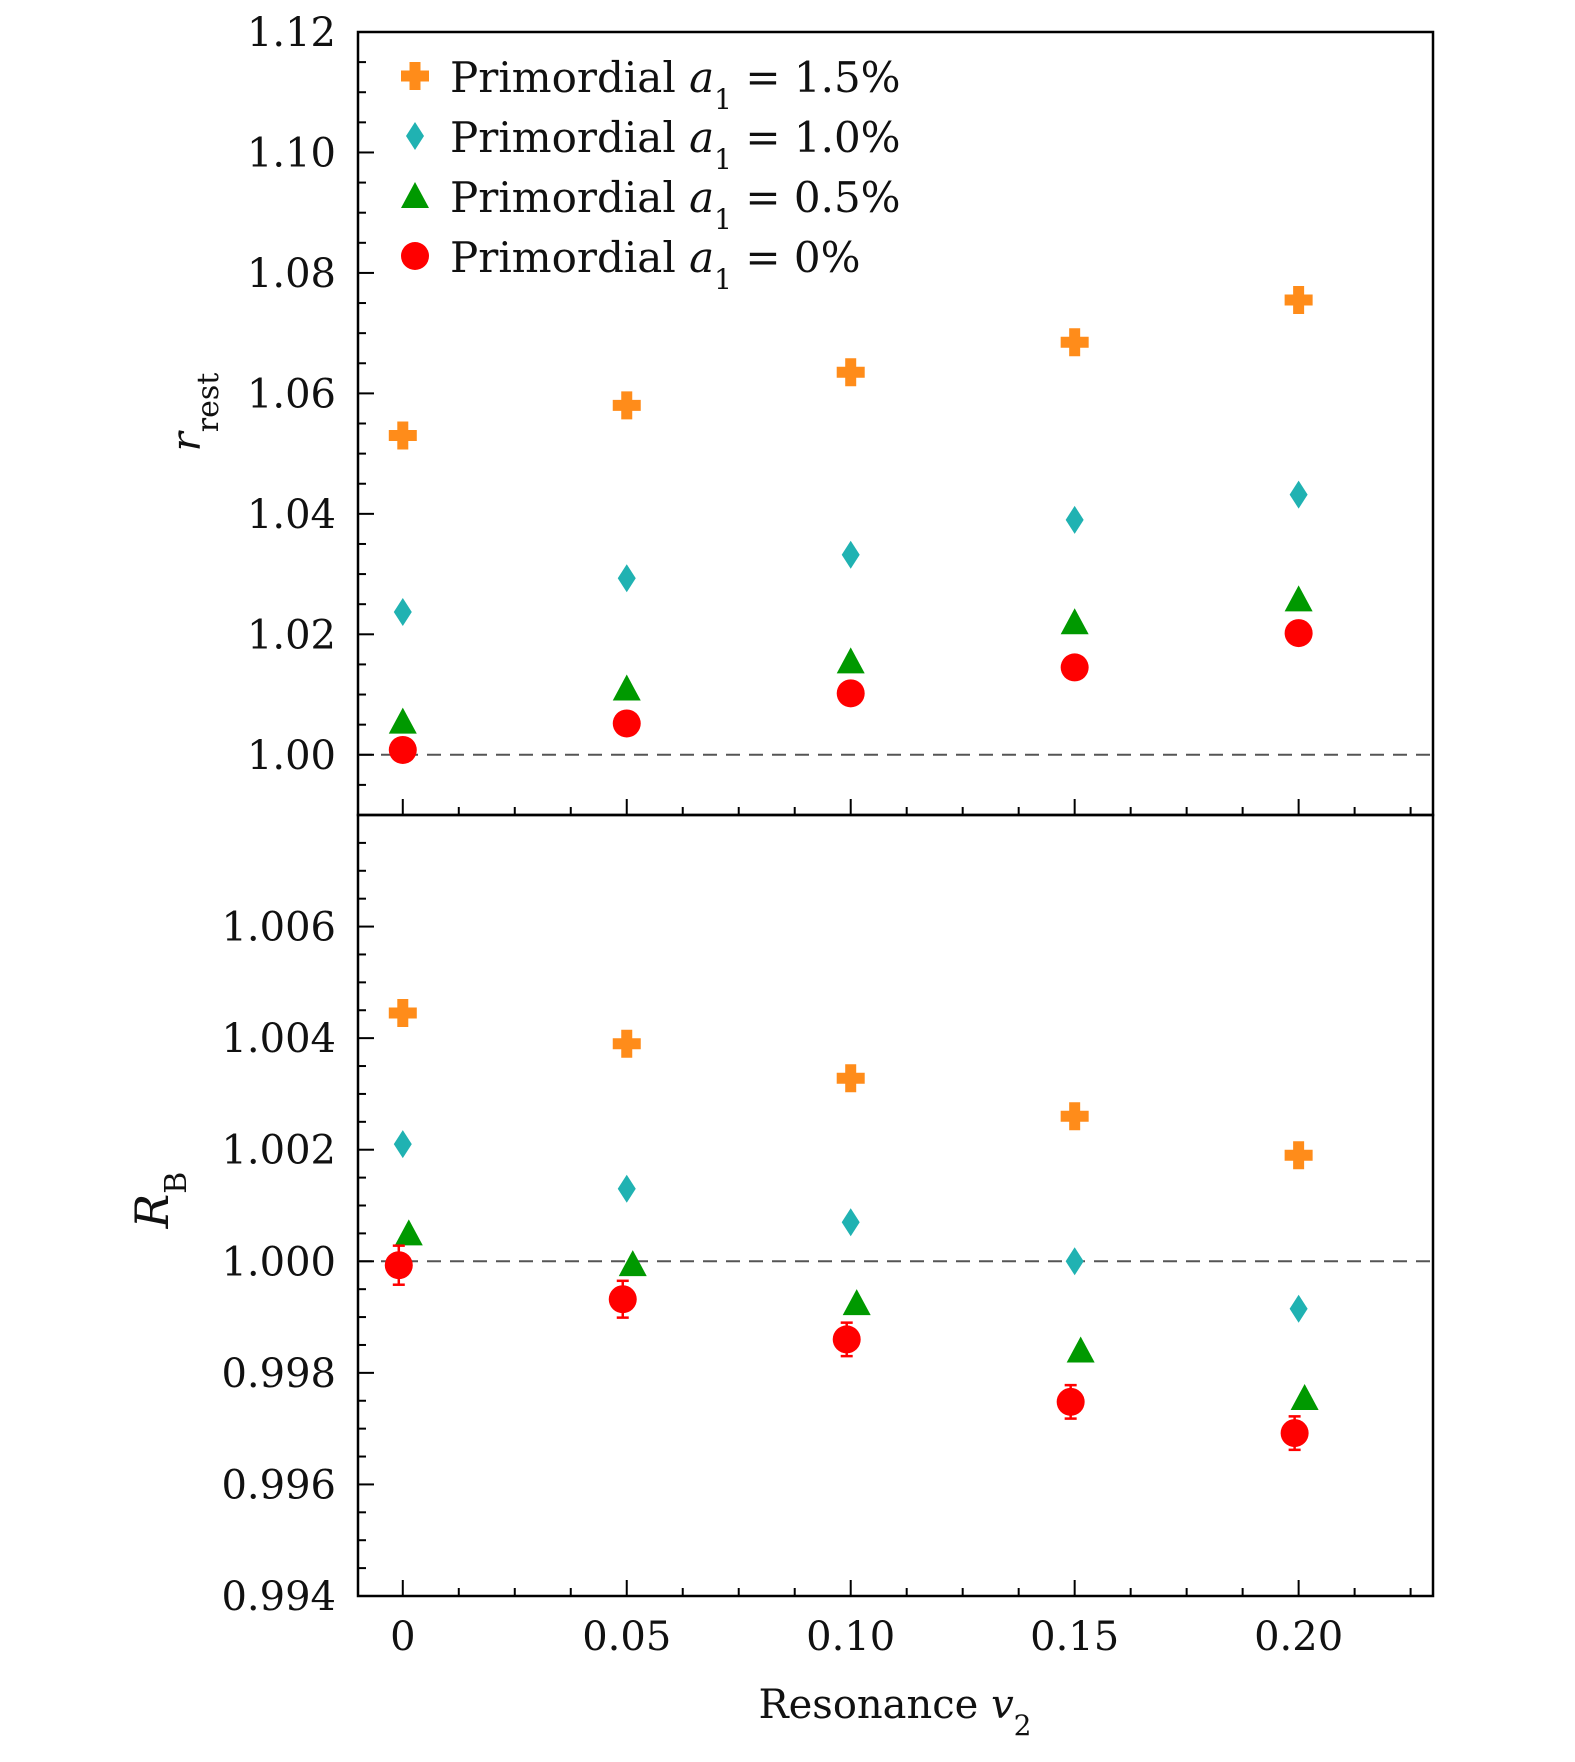 This screenshot has width=1575, height=1762. Describe the element at coordinates (278, 928) in the screenshot. I see `bottom-y-tick-label: 1.006` at that location.